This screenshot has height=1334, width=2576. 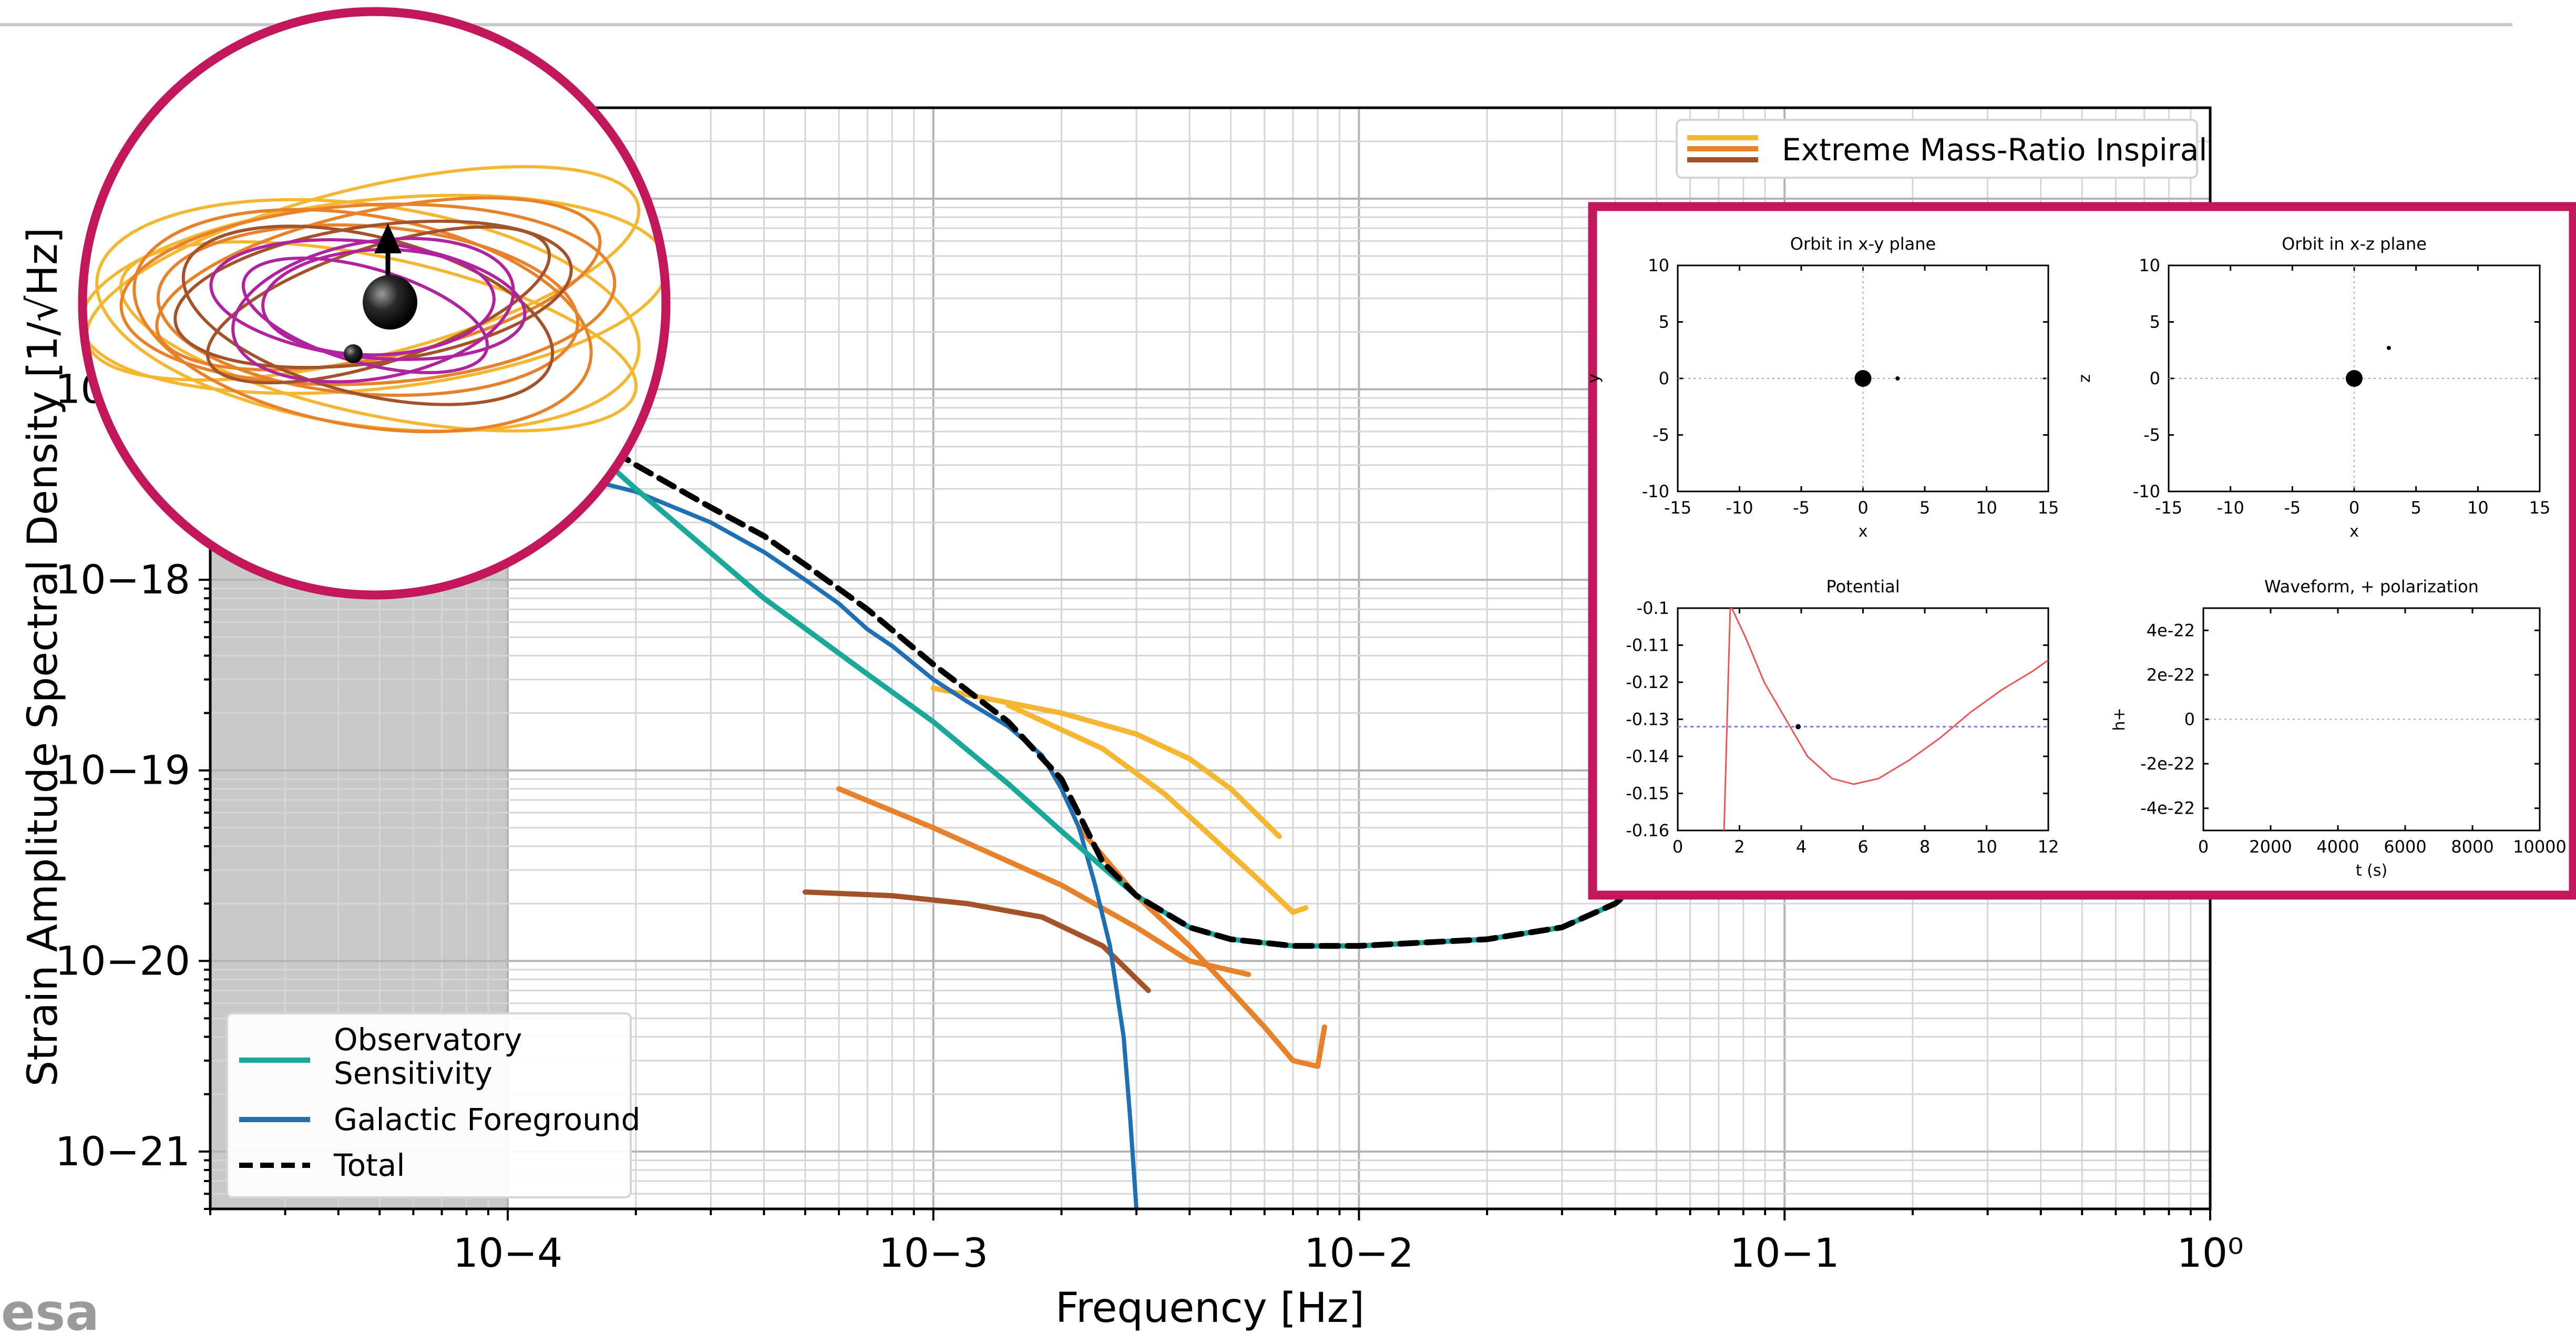 I want to click on subplot-x-tick-label: 2000, so click(x=2270, y=847).